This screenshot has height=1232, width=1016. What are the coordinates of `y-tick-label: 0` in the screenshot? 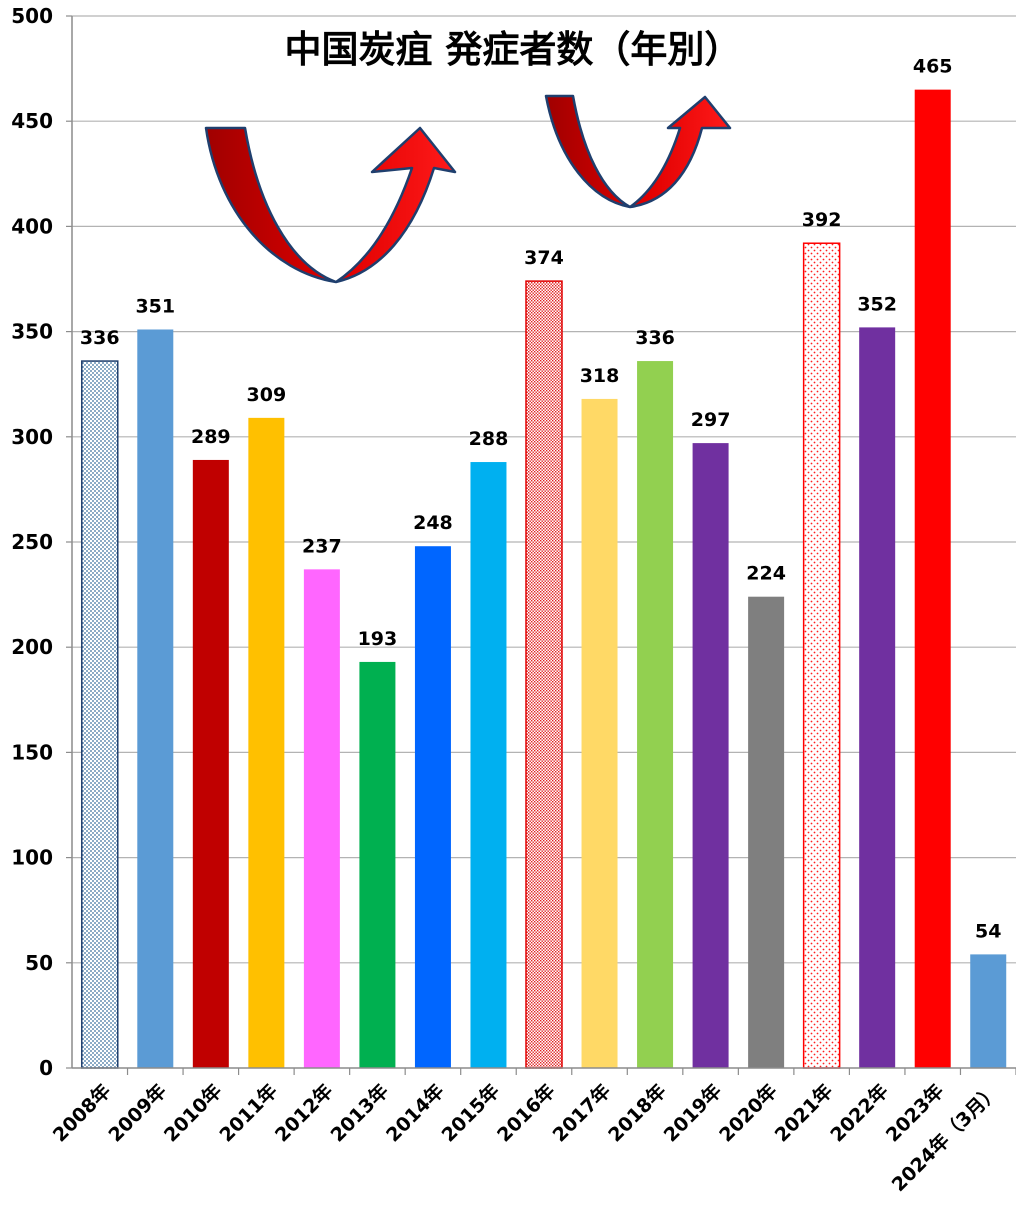 It's located at (46, 1068).